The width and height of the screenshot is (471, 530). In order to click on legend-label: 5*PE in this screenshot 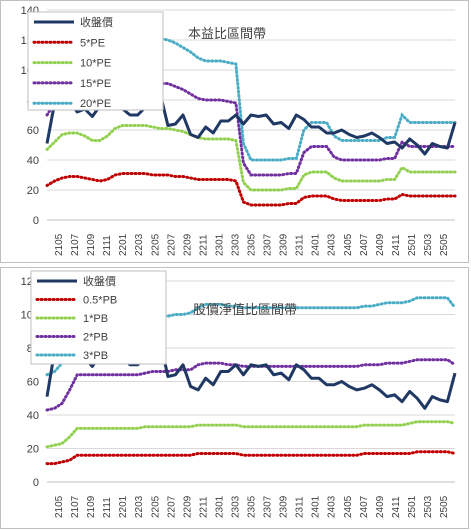, I will do `click(92, 43)`.